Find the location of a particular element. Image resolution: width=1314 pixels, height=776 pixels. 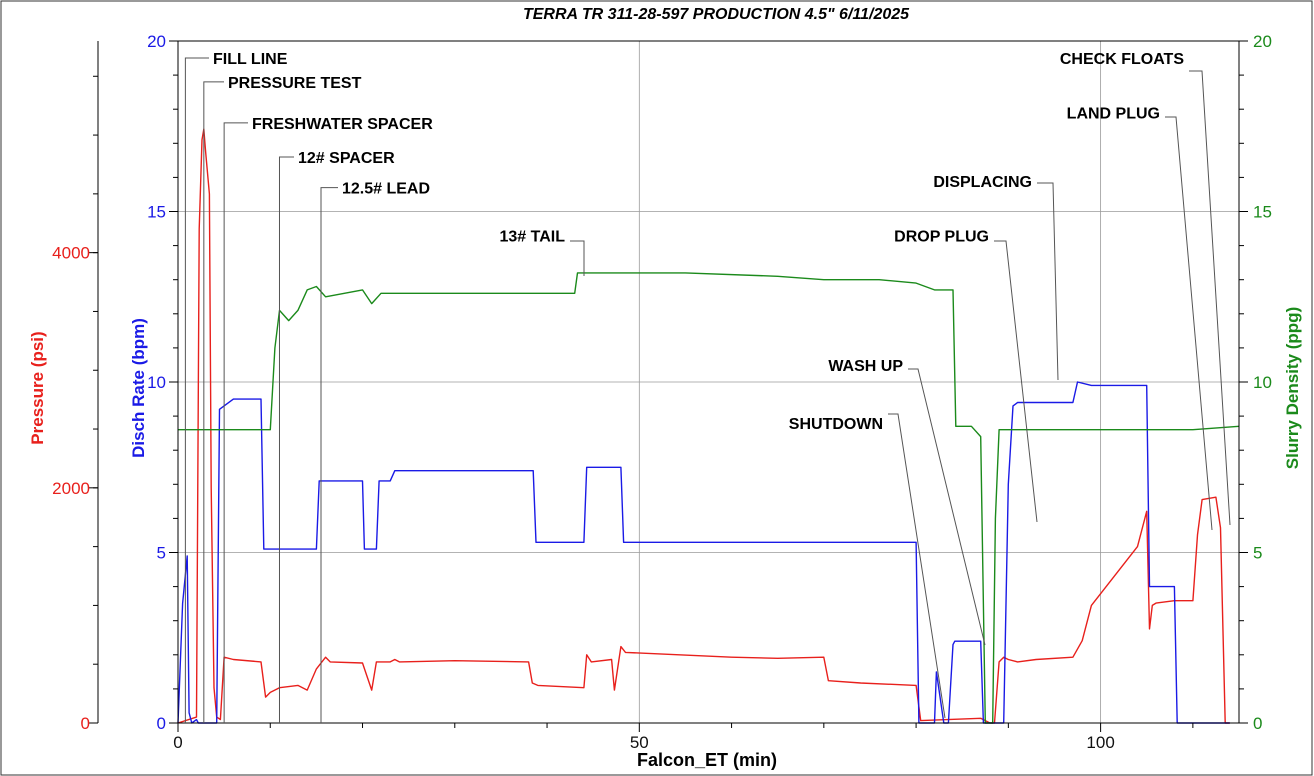

annotation-label: DISPLACING is located at coordinates (982, 182).